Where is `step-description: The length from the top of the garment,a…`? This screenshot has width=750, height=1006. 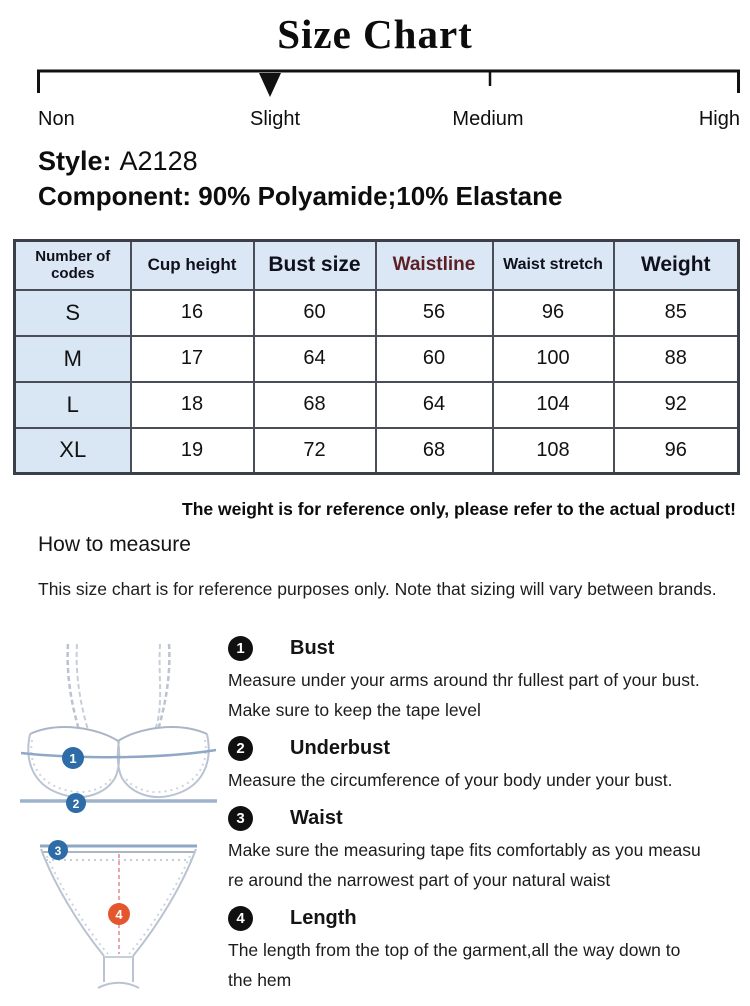 step-description: The length from the top of the garment,a… is located at coordinates (454, 950).